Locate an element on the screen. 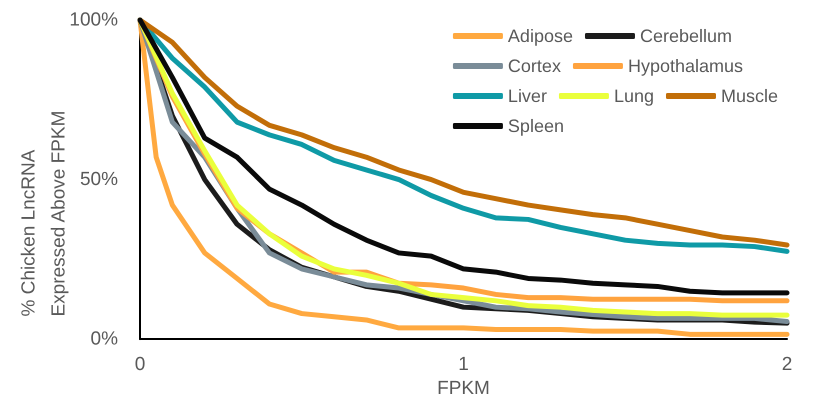  legend-label: Cerebellum is located at coordinates (686, 36).